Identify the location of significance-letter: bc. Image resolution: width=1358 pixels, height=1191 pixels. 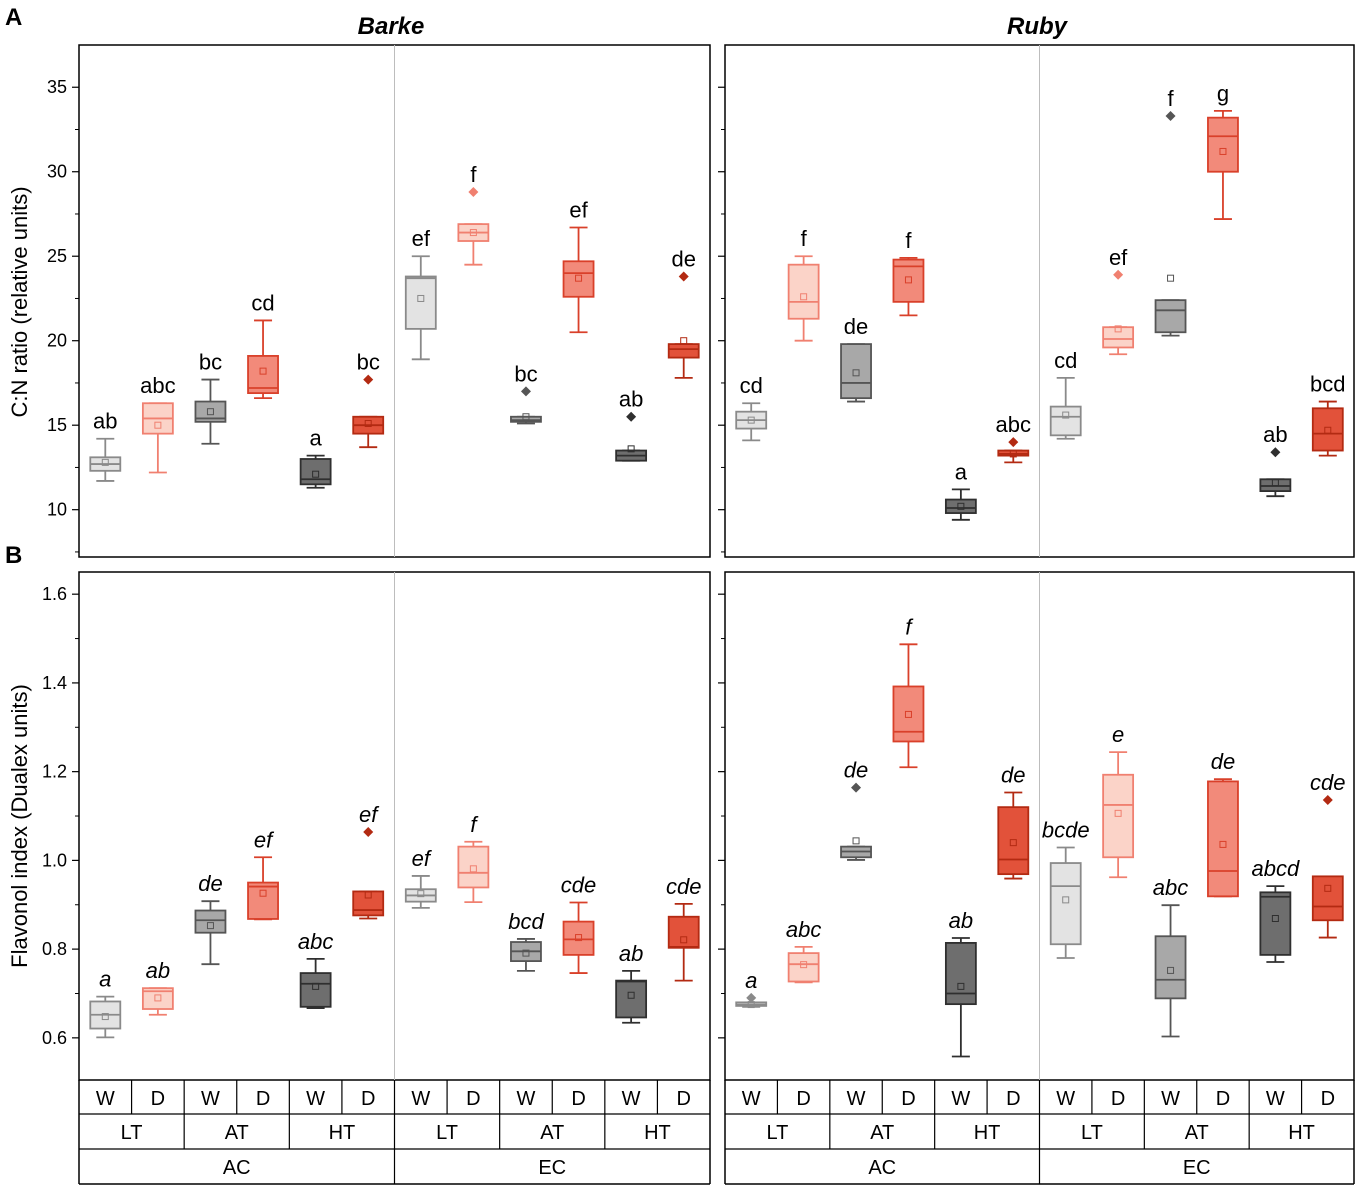
(368, 362).